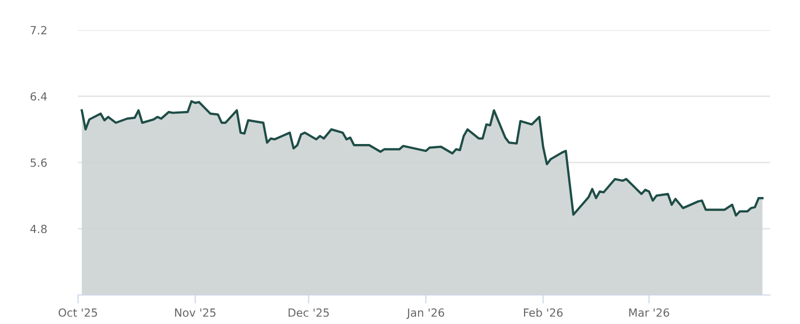 This screenshot has width=800, height=324. I want to click on y-tick-label: 4.8, so click(38, 229).